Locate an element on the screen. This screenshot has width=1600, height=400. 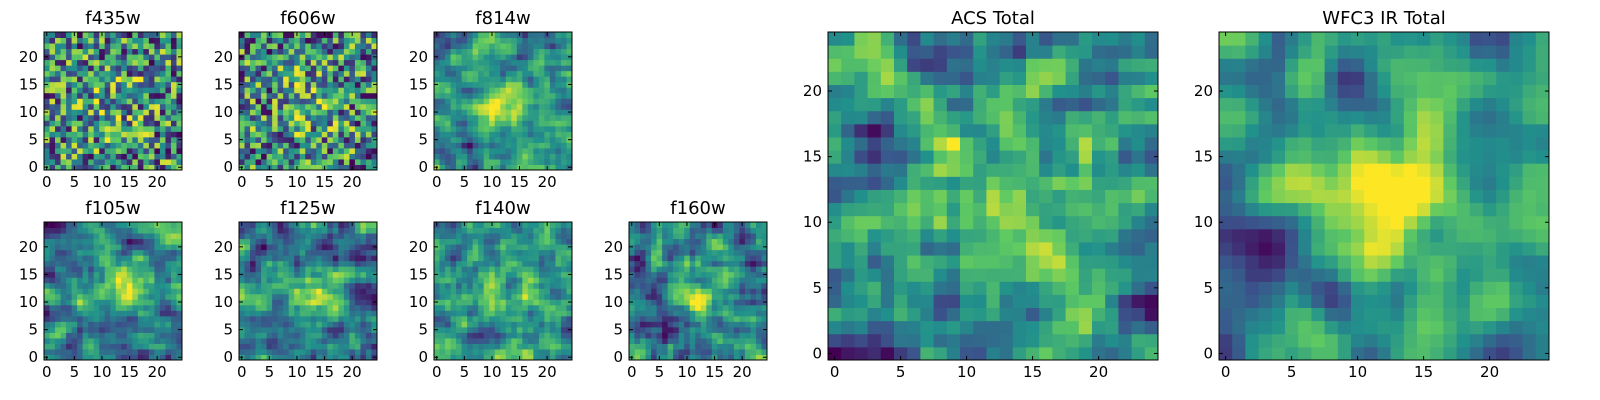
x-tick-label: 0 is located at coordinates (632, 372).